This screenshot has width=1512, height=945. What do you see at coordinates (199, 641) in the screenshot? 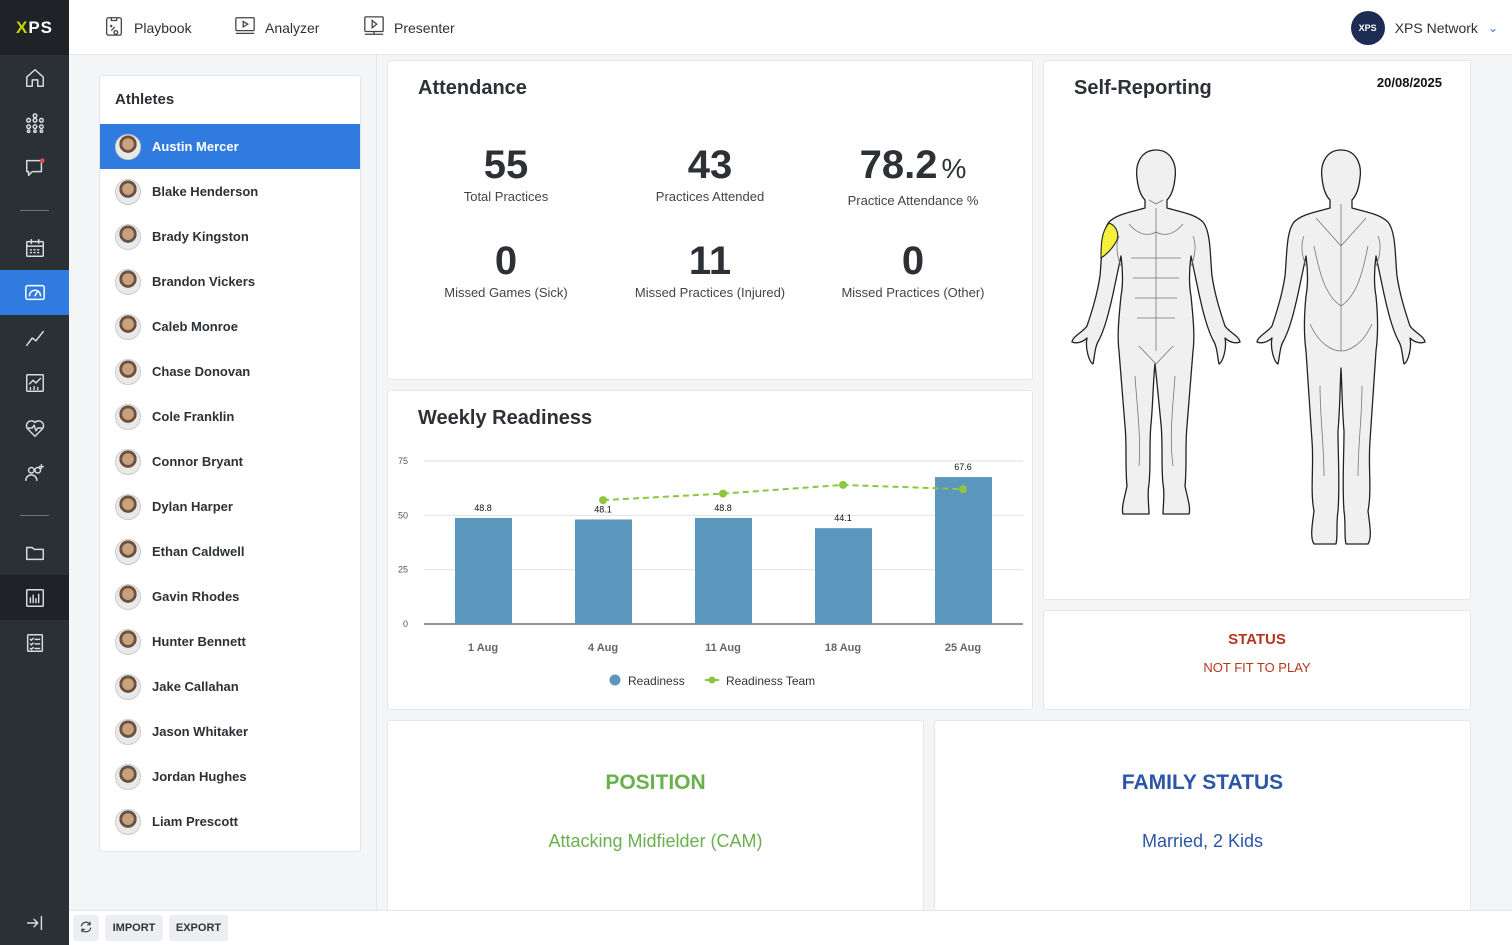
I see `athlete-name: Hunter Bennett` at bounding box center [199, 641].